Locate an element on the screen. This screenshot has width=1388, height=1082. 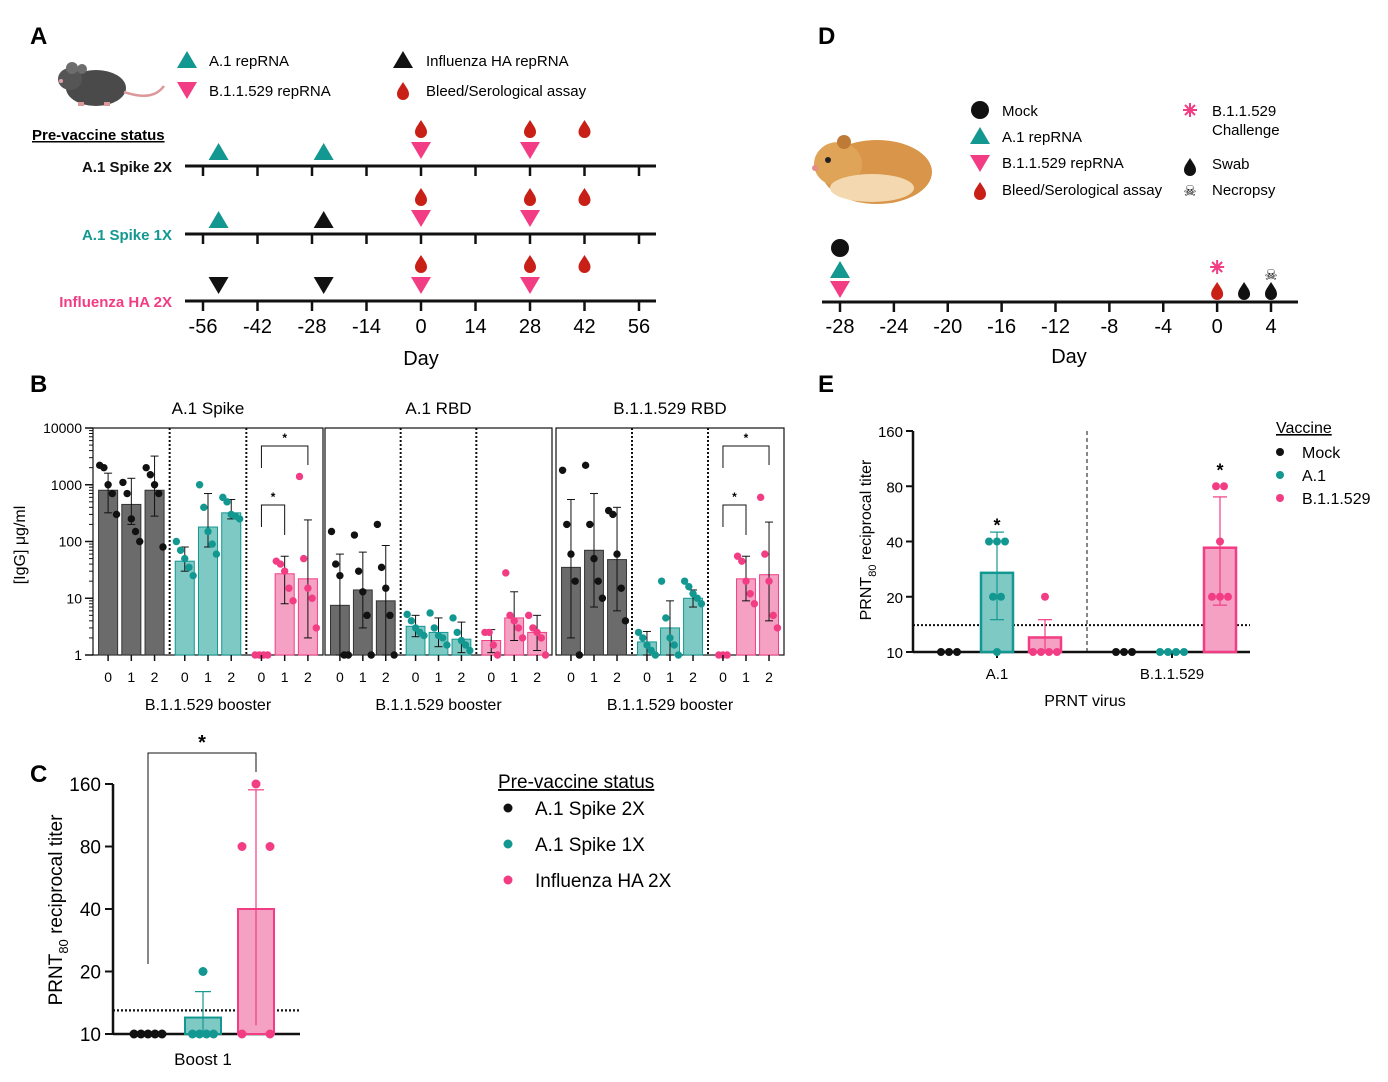
panel-b-ylabel: [IgG] μg/ml is located at coordinates (20, 545).